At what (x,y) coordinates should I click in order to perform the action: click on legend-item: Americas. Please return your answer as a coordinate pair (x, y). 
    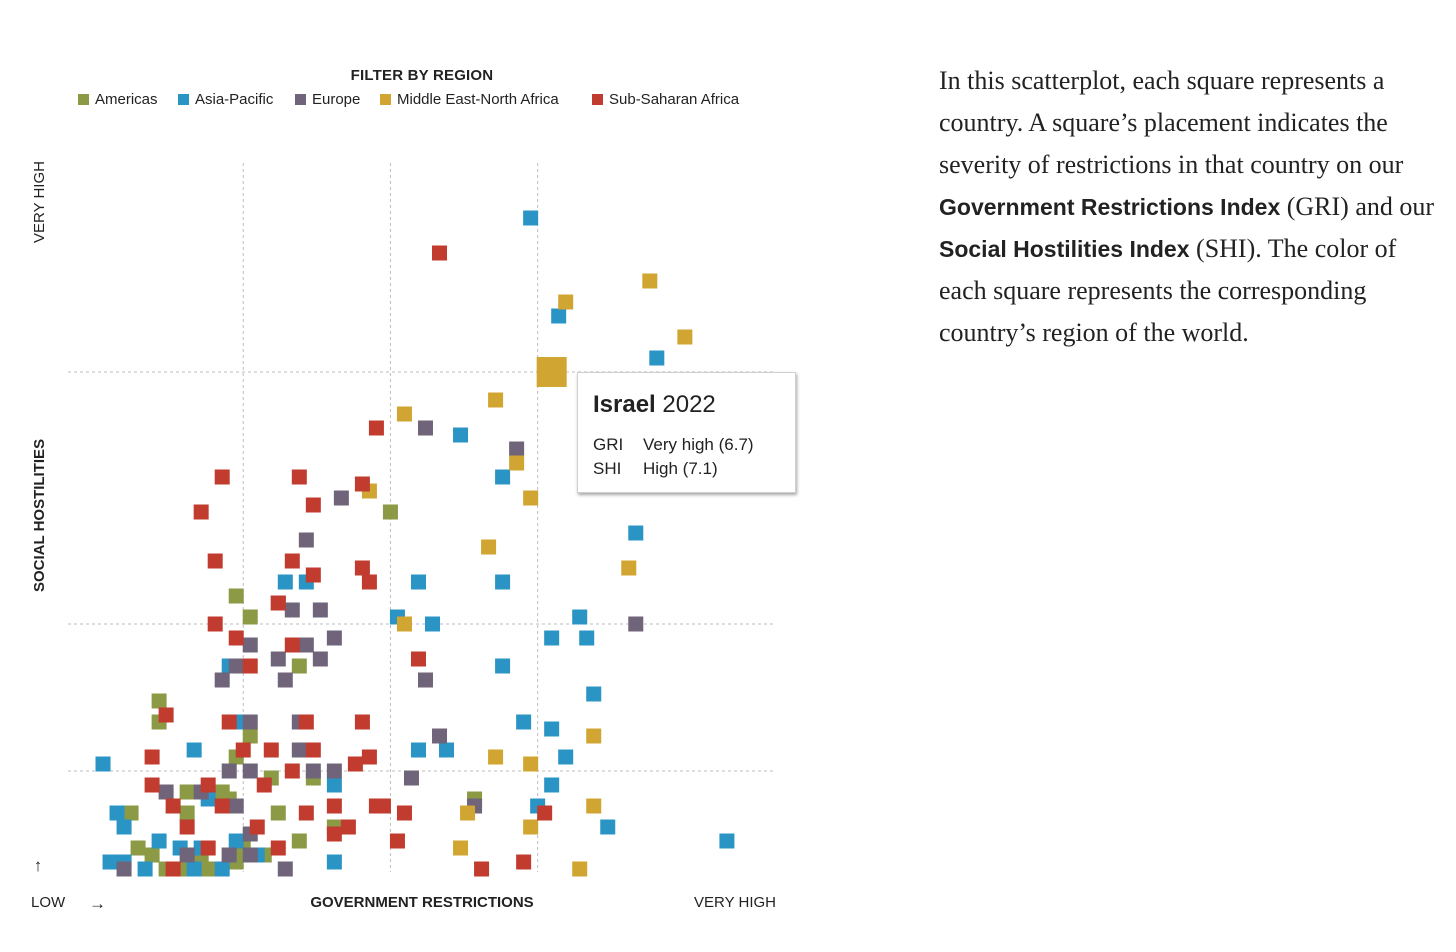
    Looking at the image, I should click on (118, 99).